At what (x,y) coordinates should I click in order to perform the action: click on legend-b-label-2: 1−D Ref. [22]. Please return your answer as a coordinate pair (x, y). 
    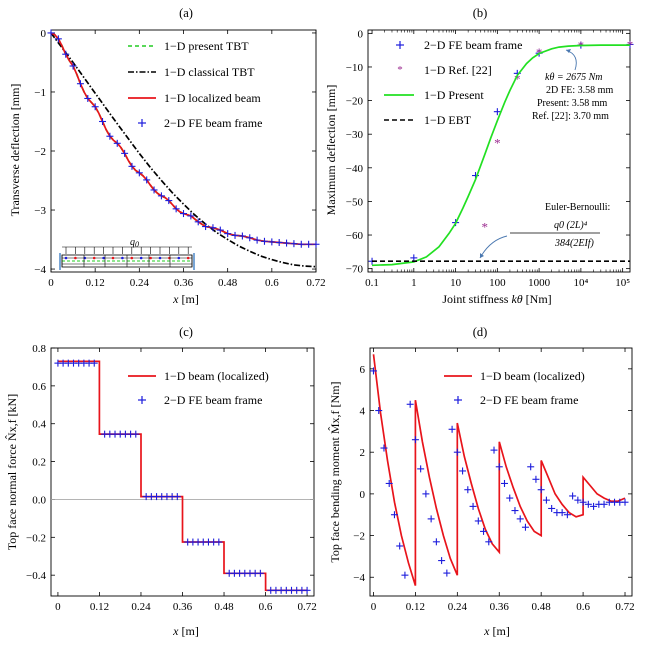
    Looking at the image, I should click on (458, 70).